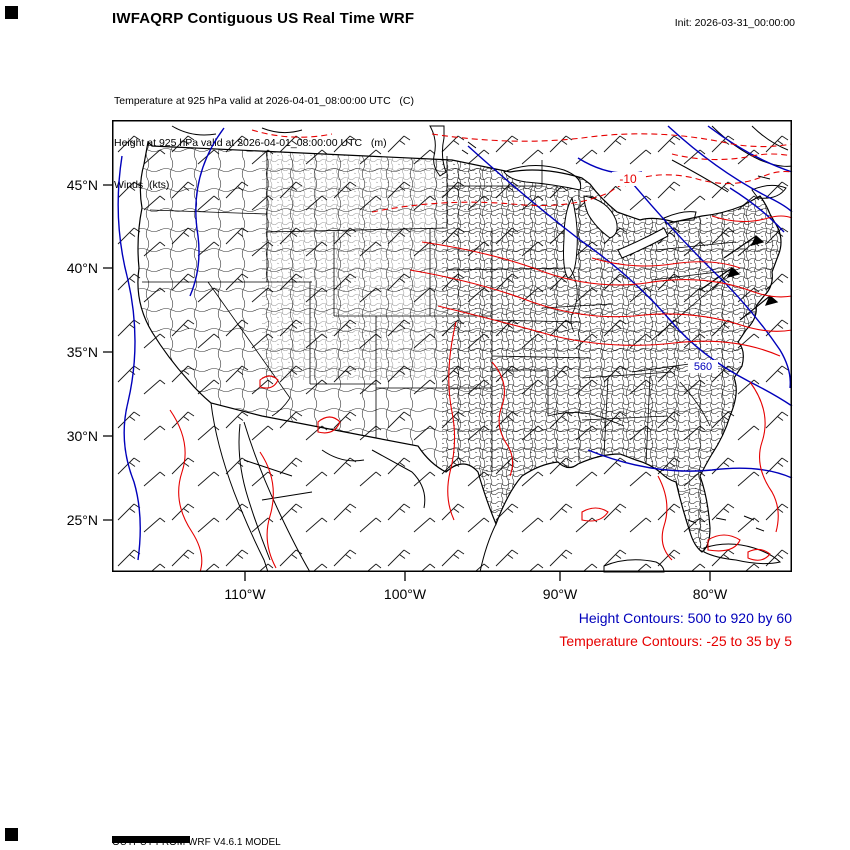  I want to click on jet-wind-barbs, so click(739, 278).